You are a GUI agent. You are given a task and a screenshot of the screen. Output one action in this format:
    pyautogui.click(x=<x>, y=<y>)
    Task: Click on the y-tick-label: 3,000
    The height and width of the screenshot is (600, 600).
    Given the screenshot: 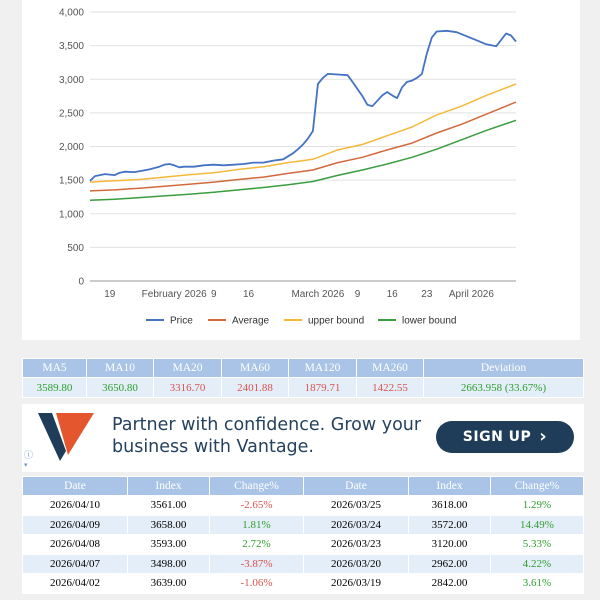 What is the action you would take?
    pyautogui.click(x=71, y=80)
    